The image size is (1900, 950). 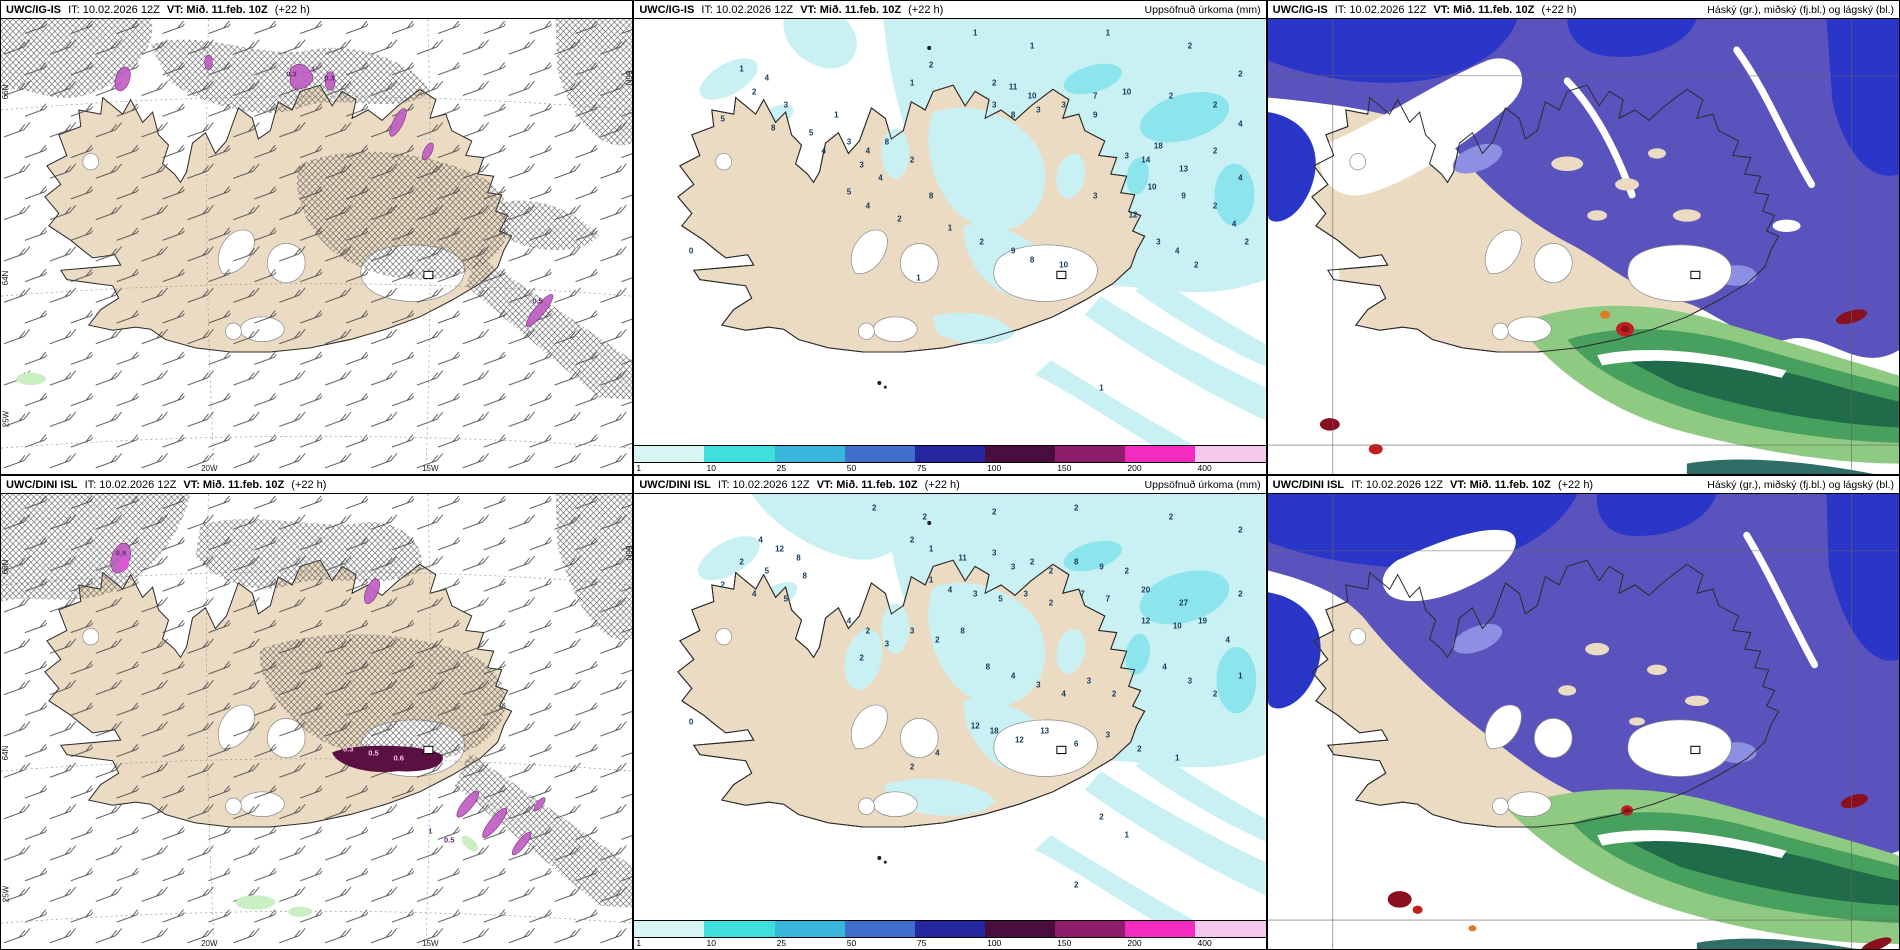 I want to click on low-cloud-field, so click(x=1583, y=152).